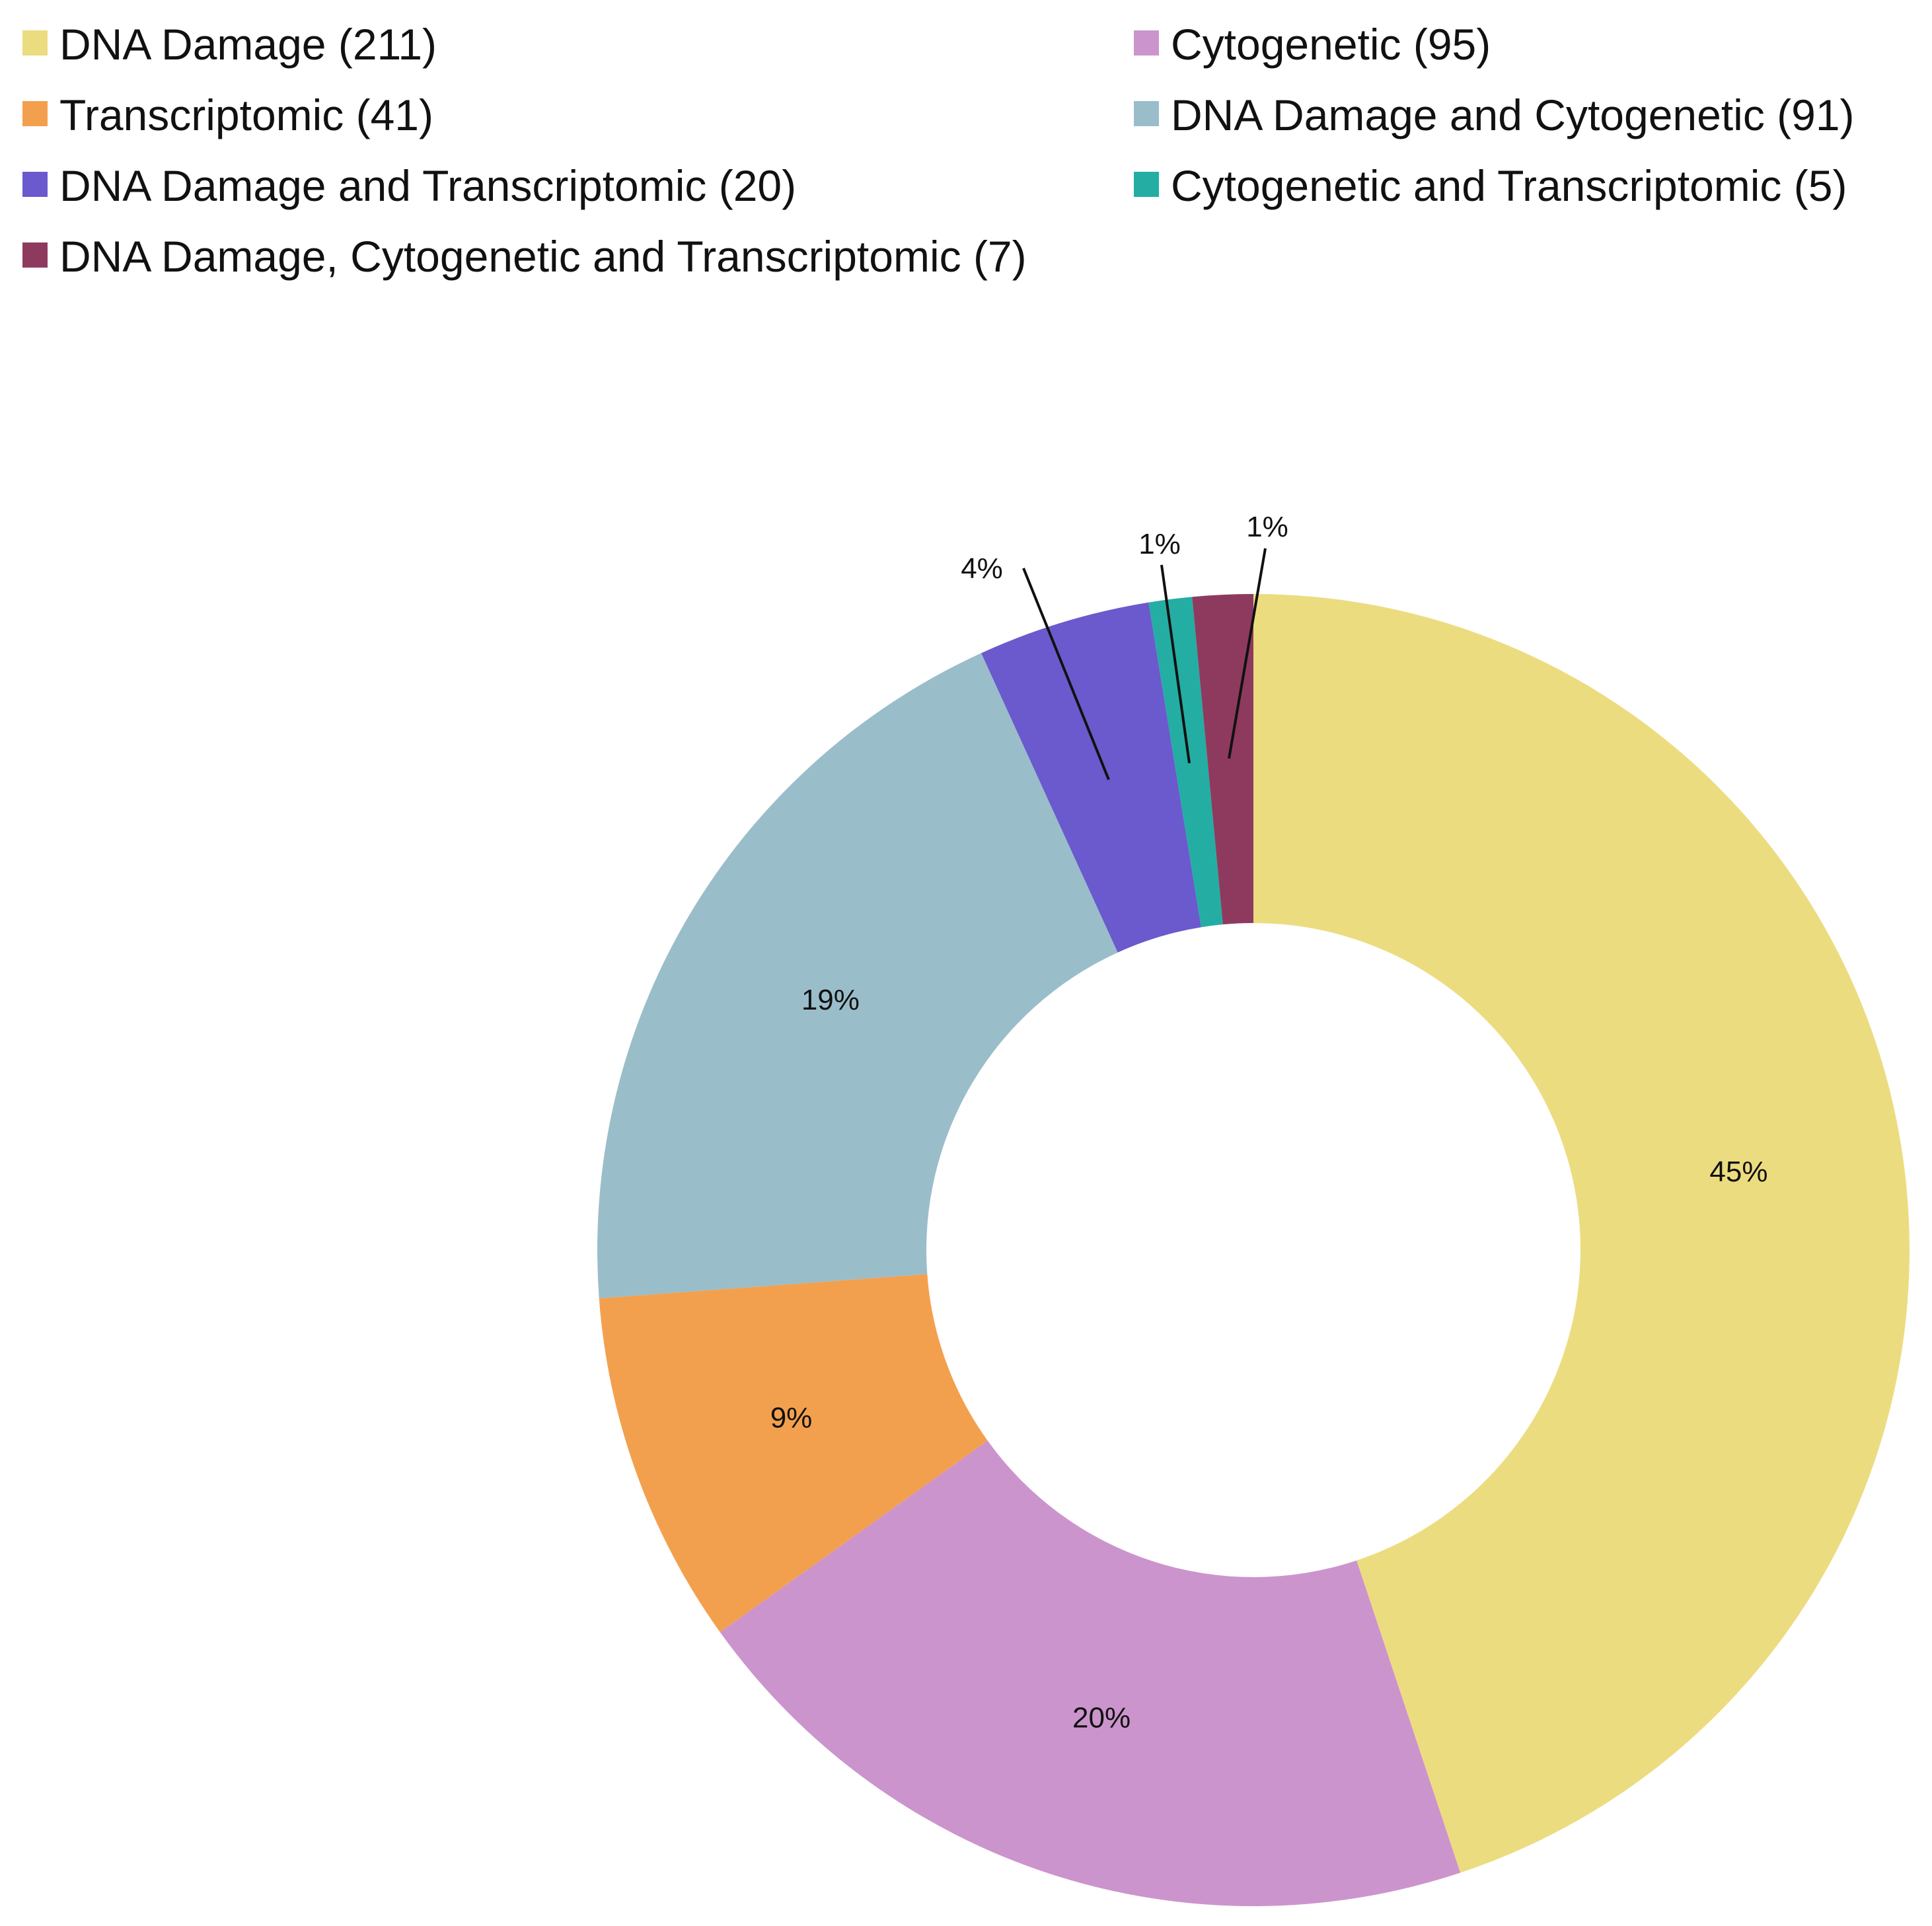  I want to click on legend-item: Cytogenetic (95), so click(1312, 44).